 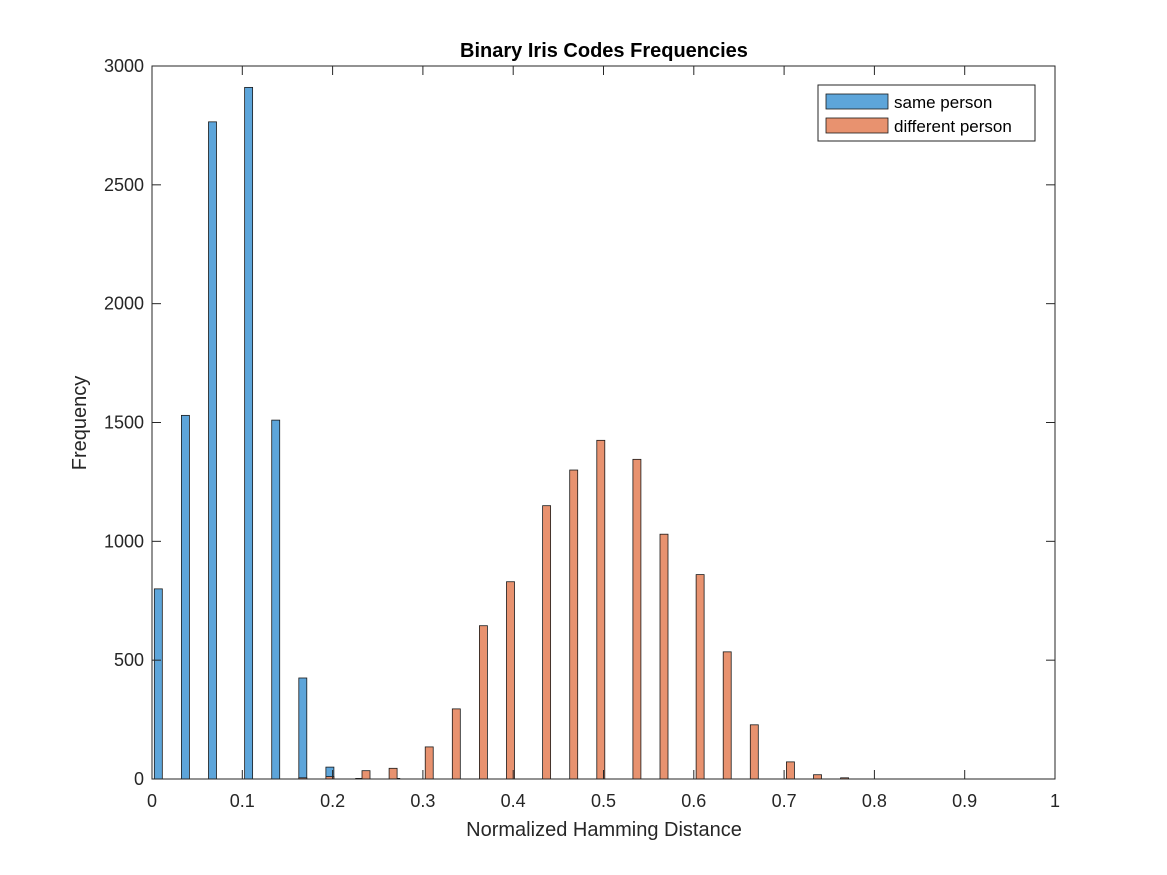 I want to click on x-tick-label-6: 0.6, so click(x=693, y=801).